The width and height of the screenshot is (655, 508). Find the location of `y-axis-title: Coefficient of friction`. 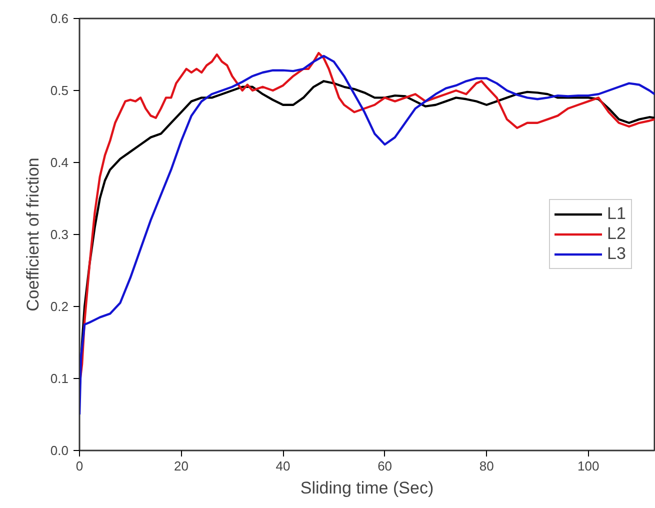

y-axis-title: Coefficient of friction is located at coordinates (32, 235).